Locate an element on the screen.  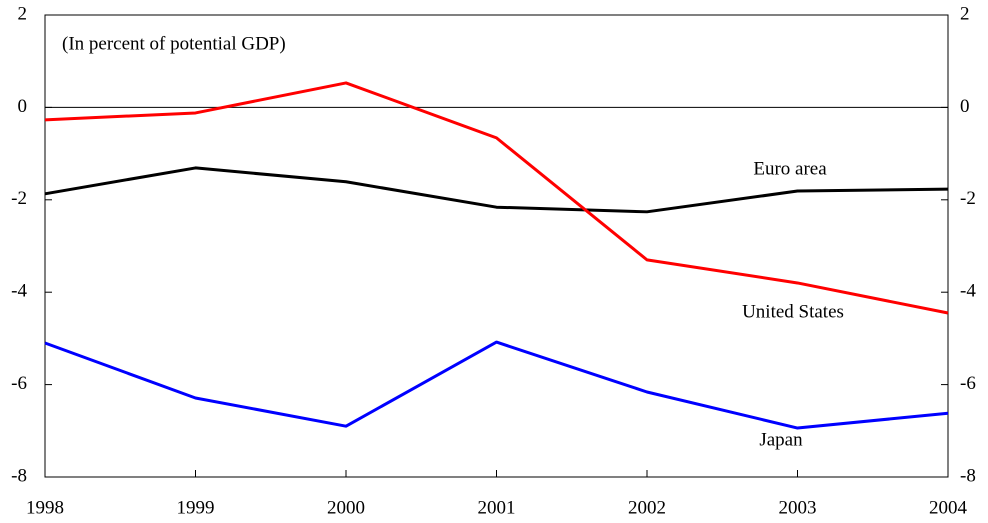
y-tick-label: 2 is located at coordinates (23, 13).